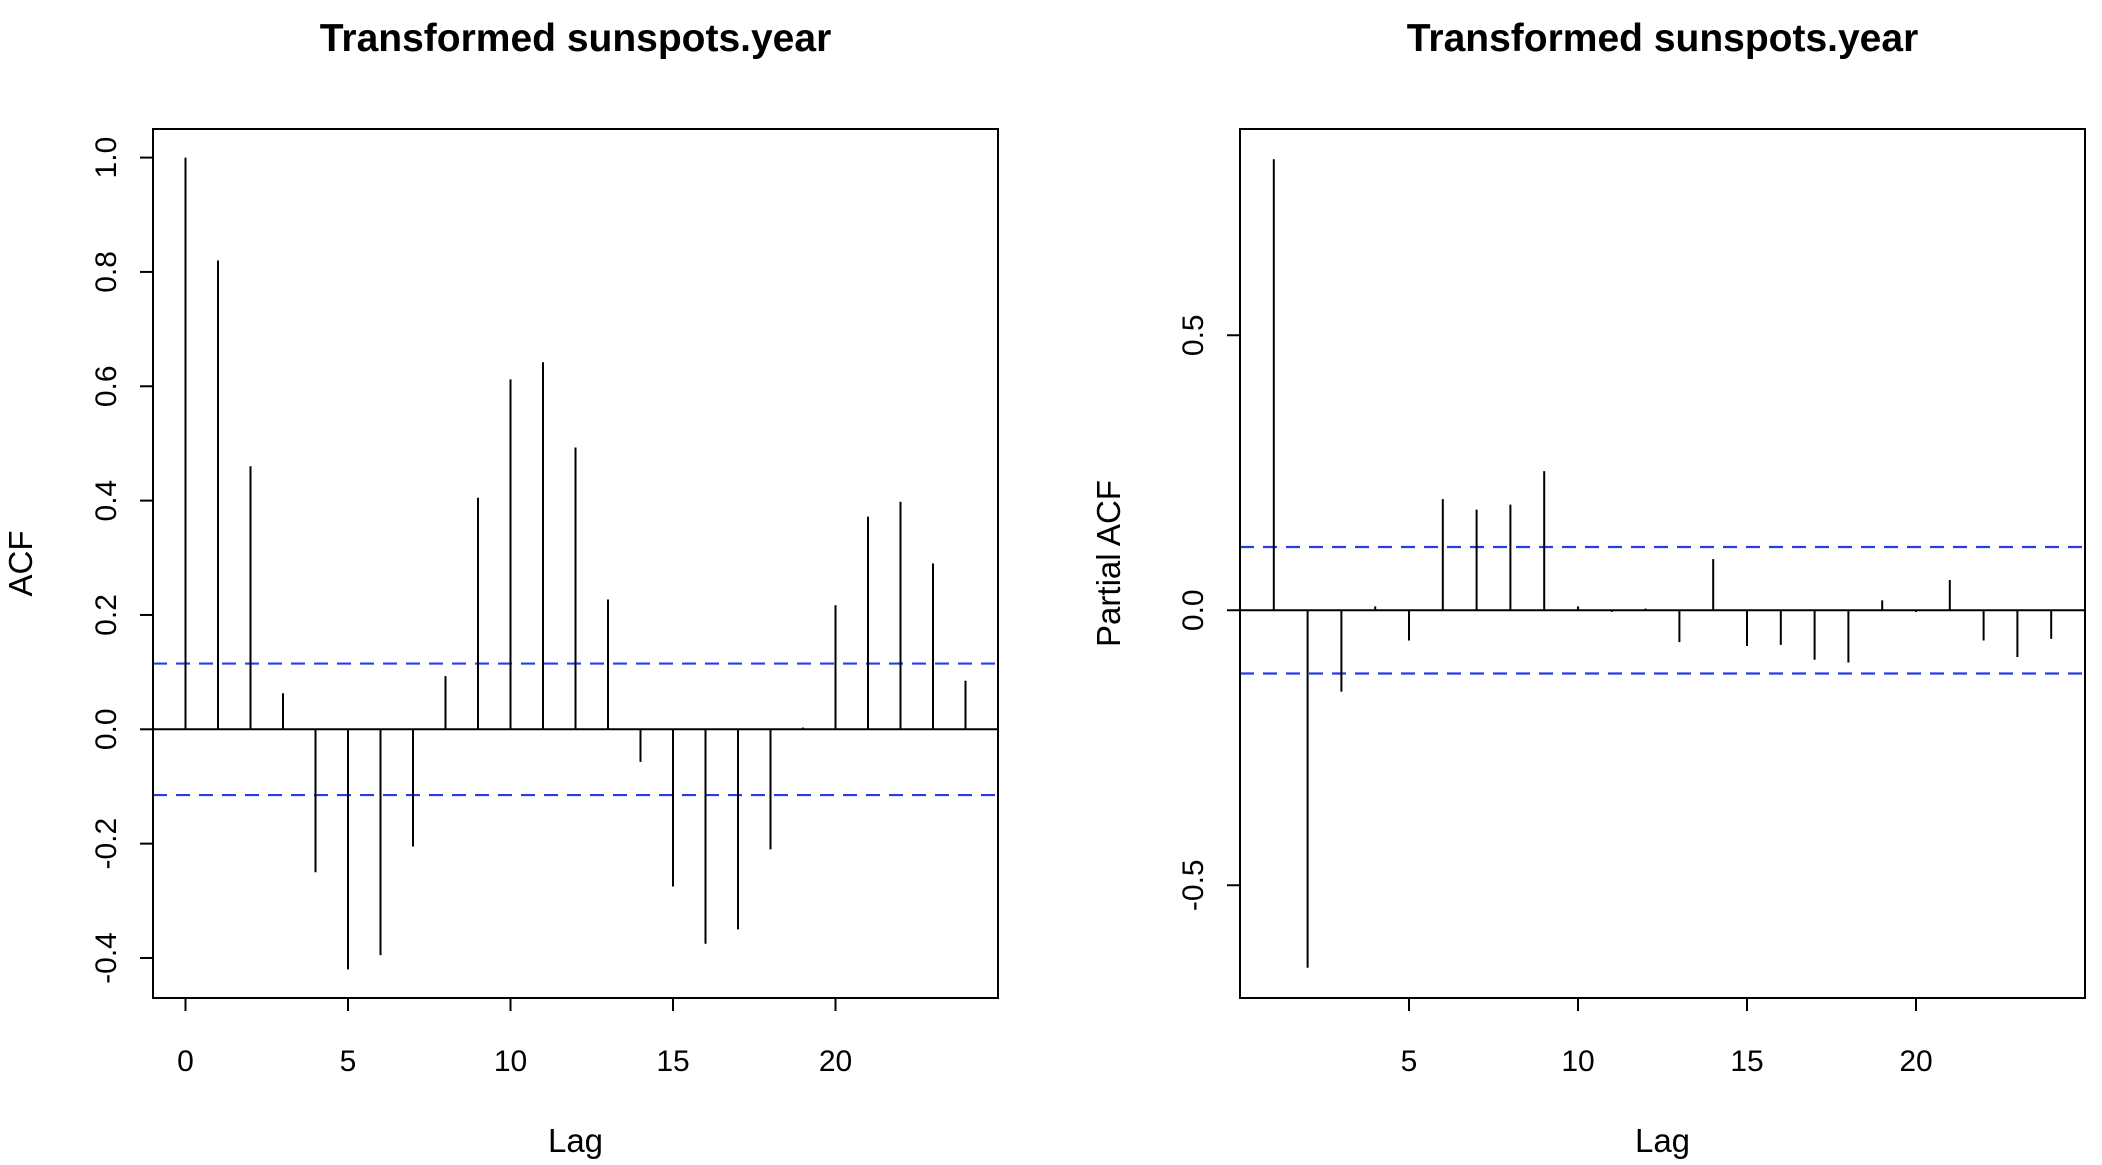 This screenshot has width=2102, height=1165. What do you see at coordinates (106, 501) in the screenshot?
I see `chart-1-y-tick-label-4: 0.4` at bounding box center [106, 501].